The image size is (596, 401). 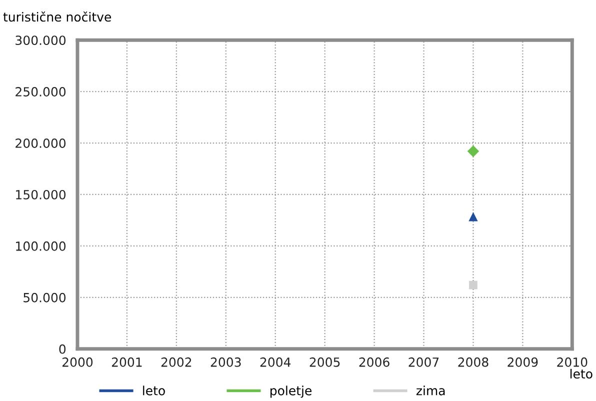 I want to click on y-tick-label: 100.000, so click(x=41, y=246).